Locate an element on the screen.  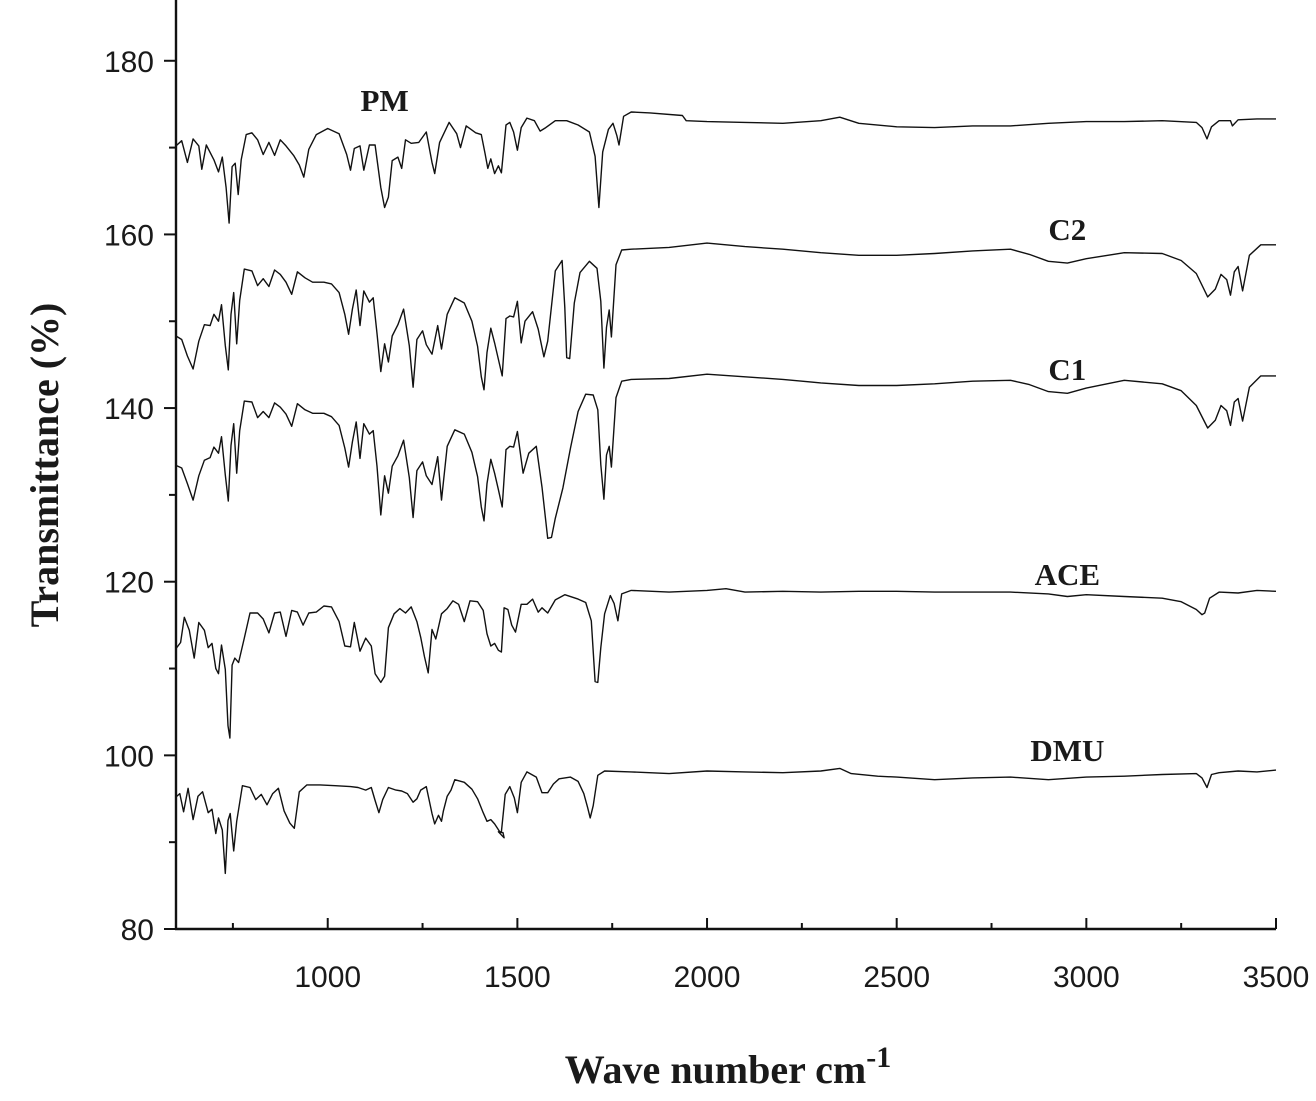
x-axis-title: Wave number cm-1 is located at coordinates (728, 1066).